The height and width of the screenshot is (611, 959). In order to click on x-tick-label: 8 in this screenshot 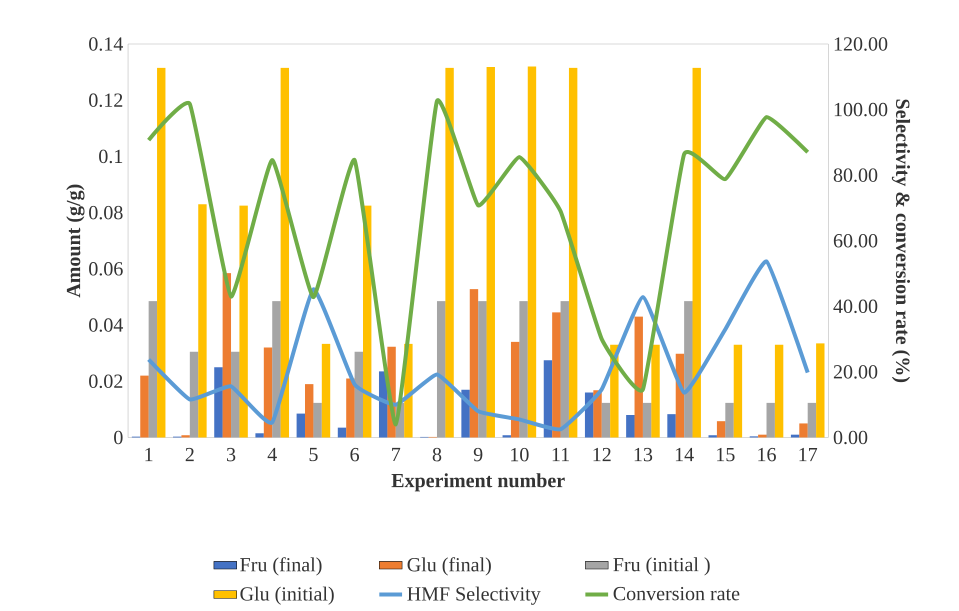, I will do `click(437, 455)`.